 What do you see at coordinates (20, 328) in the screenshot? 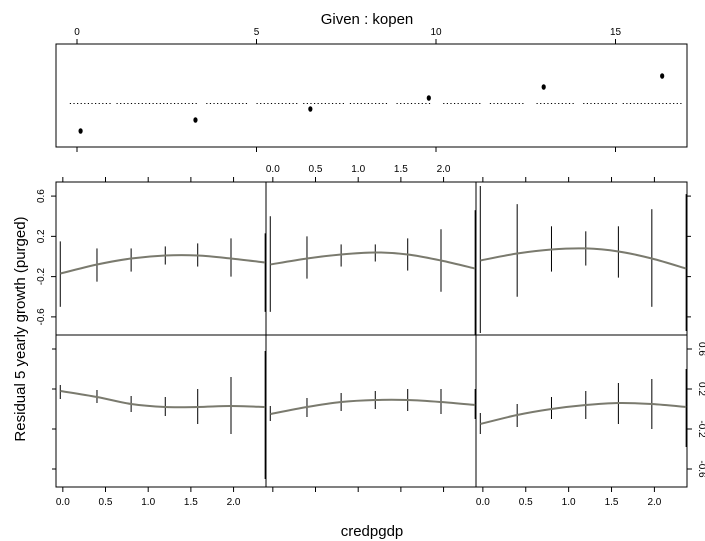
I see `y-axis-label: Residual 5 yearly growth (purged)` at bounding box center [20, 328].